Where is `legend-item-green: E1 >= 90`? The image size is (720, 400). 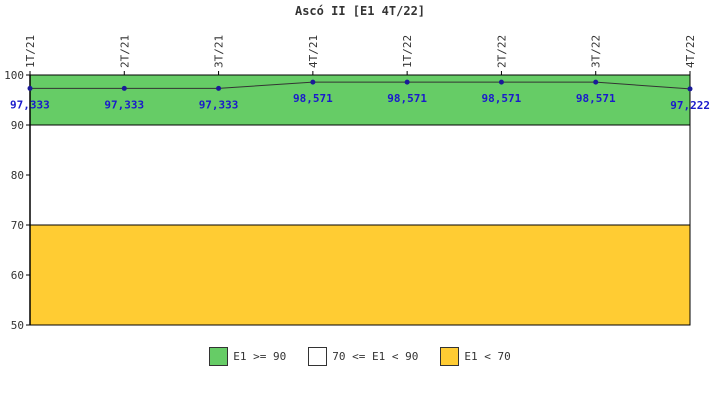
legend-item-green: E1 >= 90 is located at coordinates (248, 356).